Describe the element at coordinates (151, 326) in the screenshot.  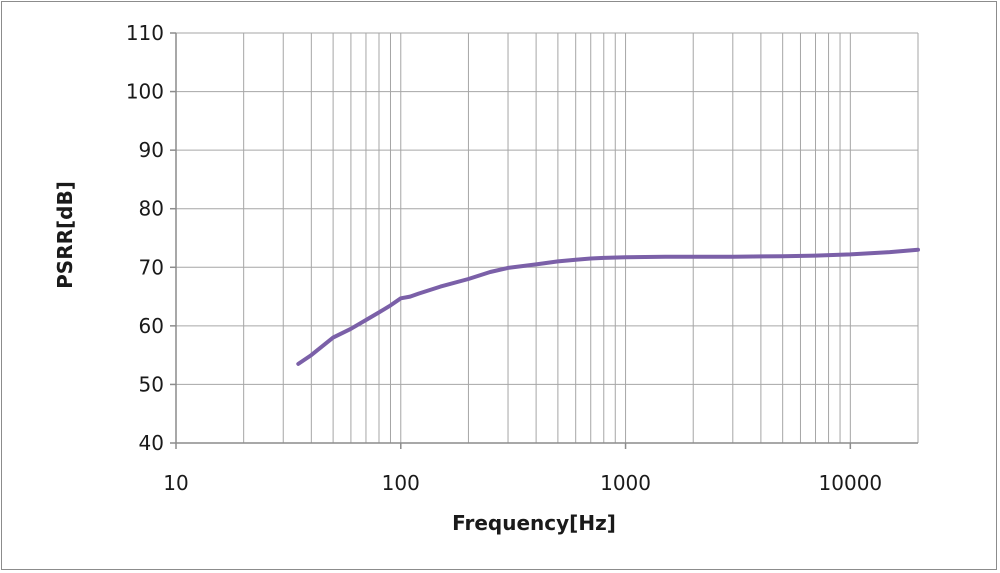
I see `y-tick-label: 60` at that location.